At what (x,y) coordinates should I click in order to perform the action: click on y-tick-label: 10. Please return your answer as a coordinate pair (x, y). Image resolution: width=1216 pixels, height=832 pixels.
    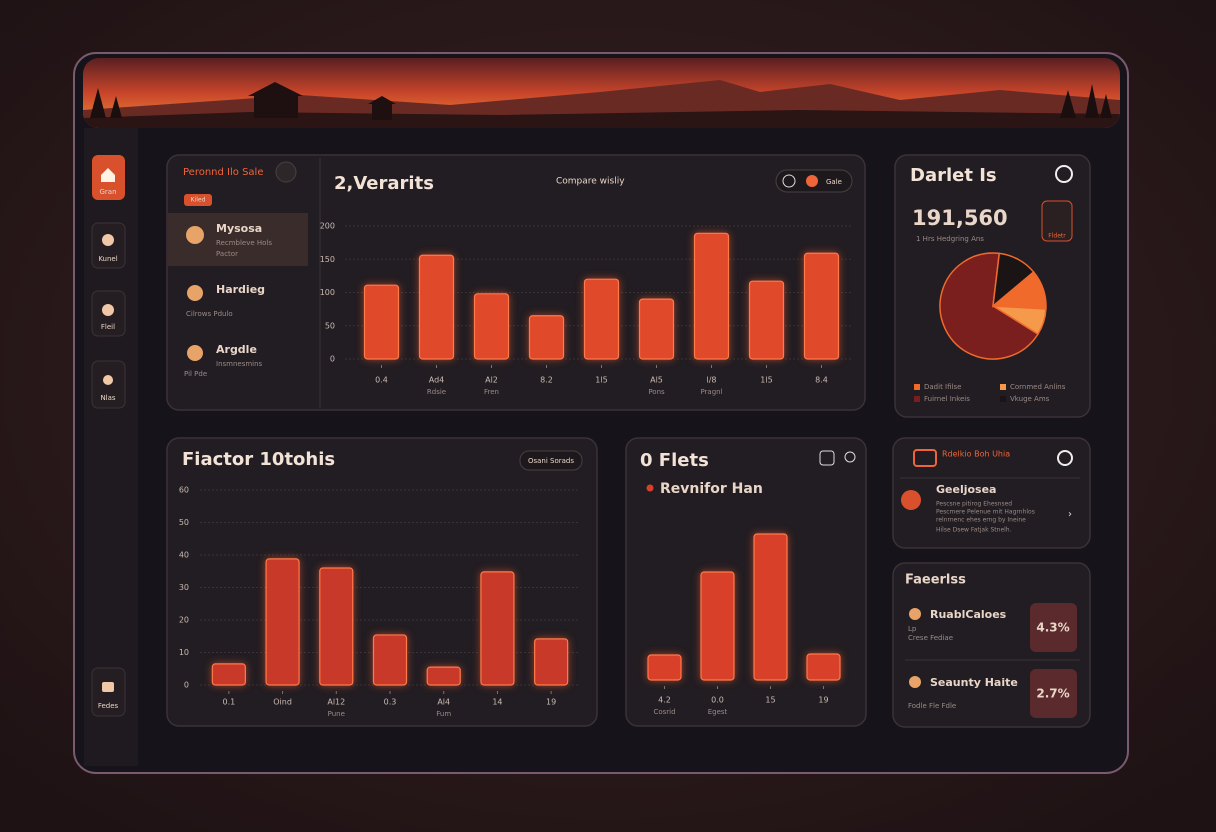
    Looking at the image, I should click on (184, 652).